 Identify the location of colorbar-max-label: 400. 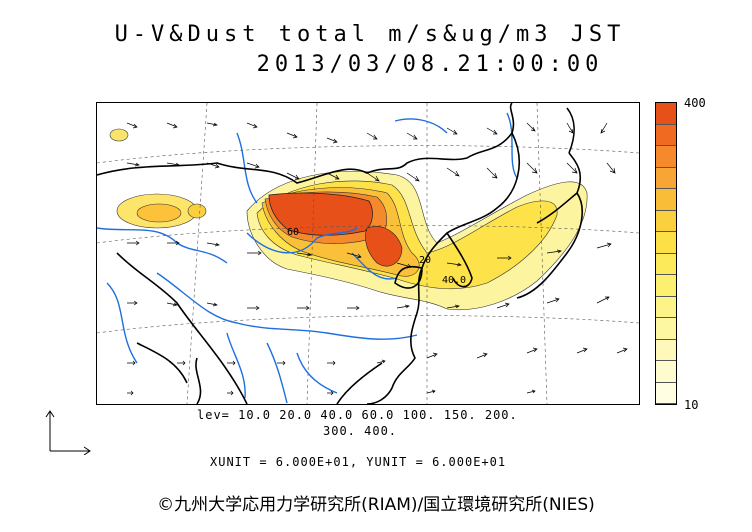
(695, 103).